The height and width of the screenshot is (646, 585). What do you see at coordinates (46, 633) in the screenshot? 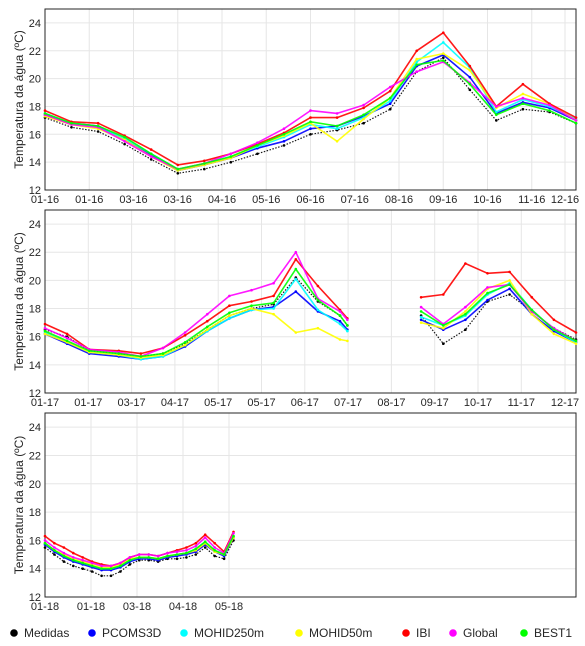
I see `legend-label: Medidas` at bounding box center [46, 633].